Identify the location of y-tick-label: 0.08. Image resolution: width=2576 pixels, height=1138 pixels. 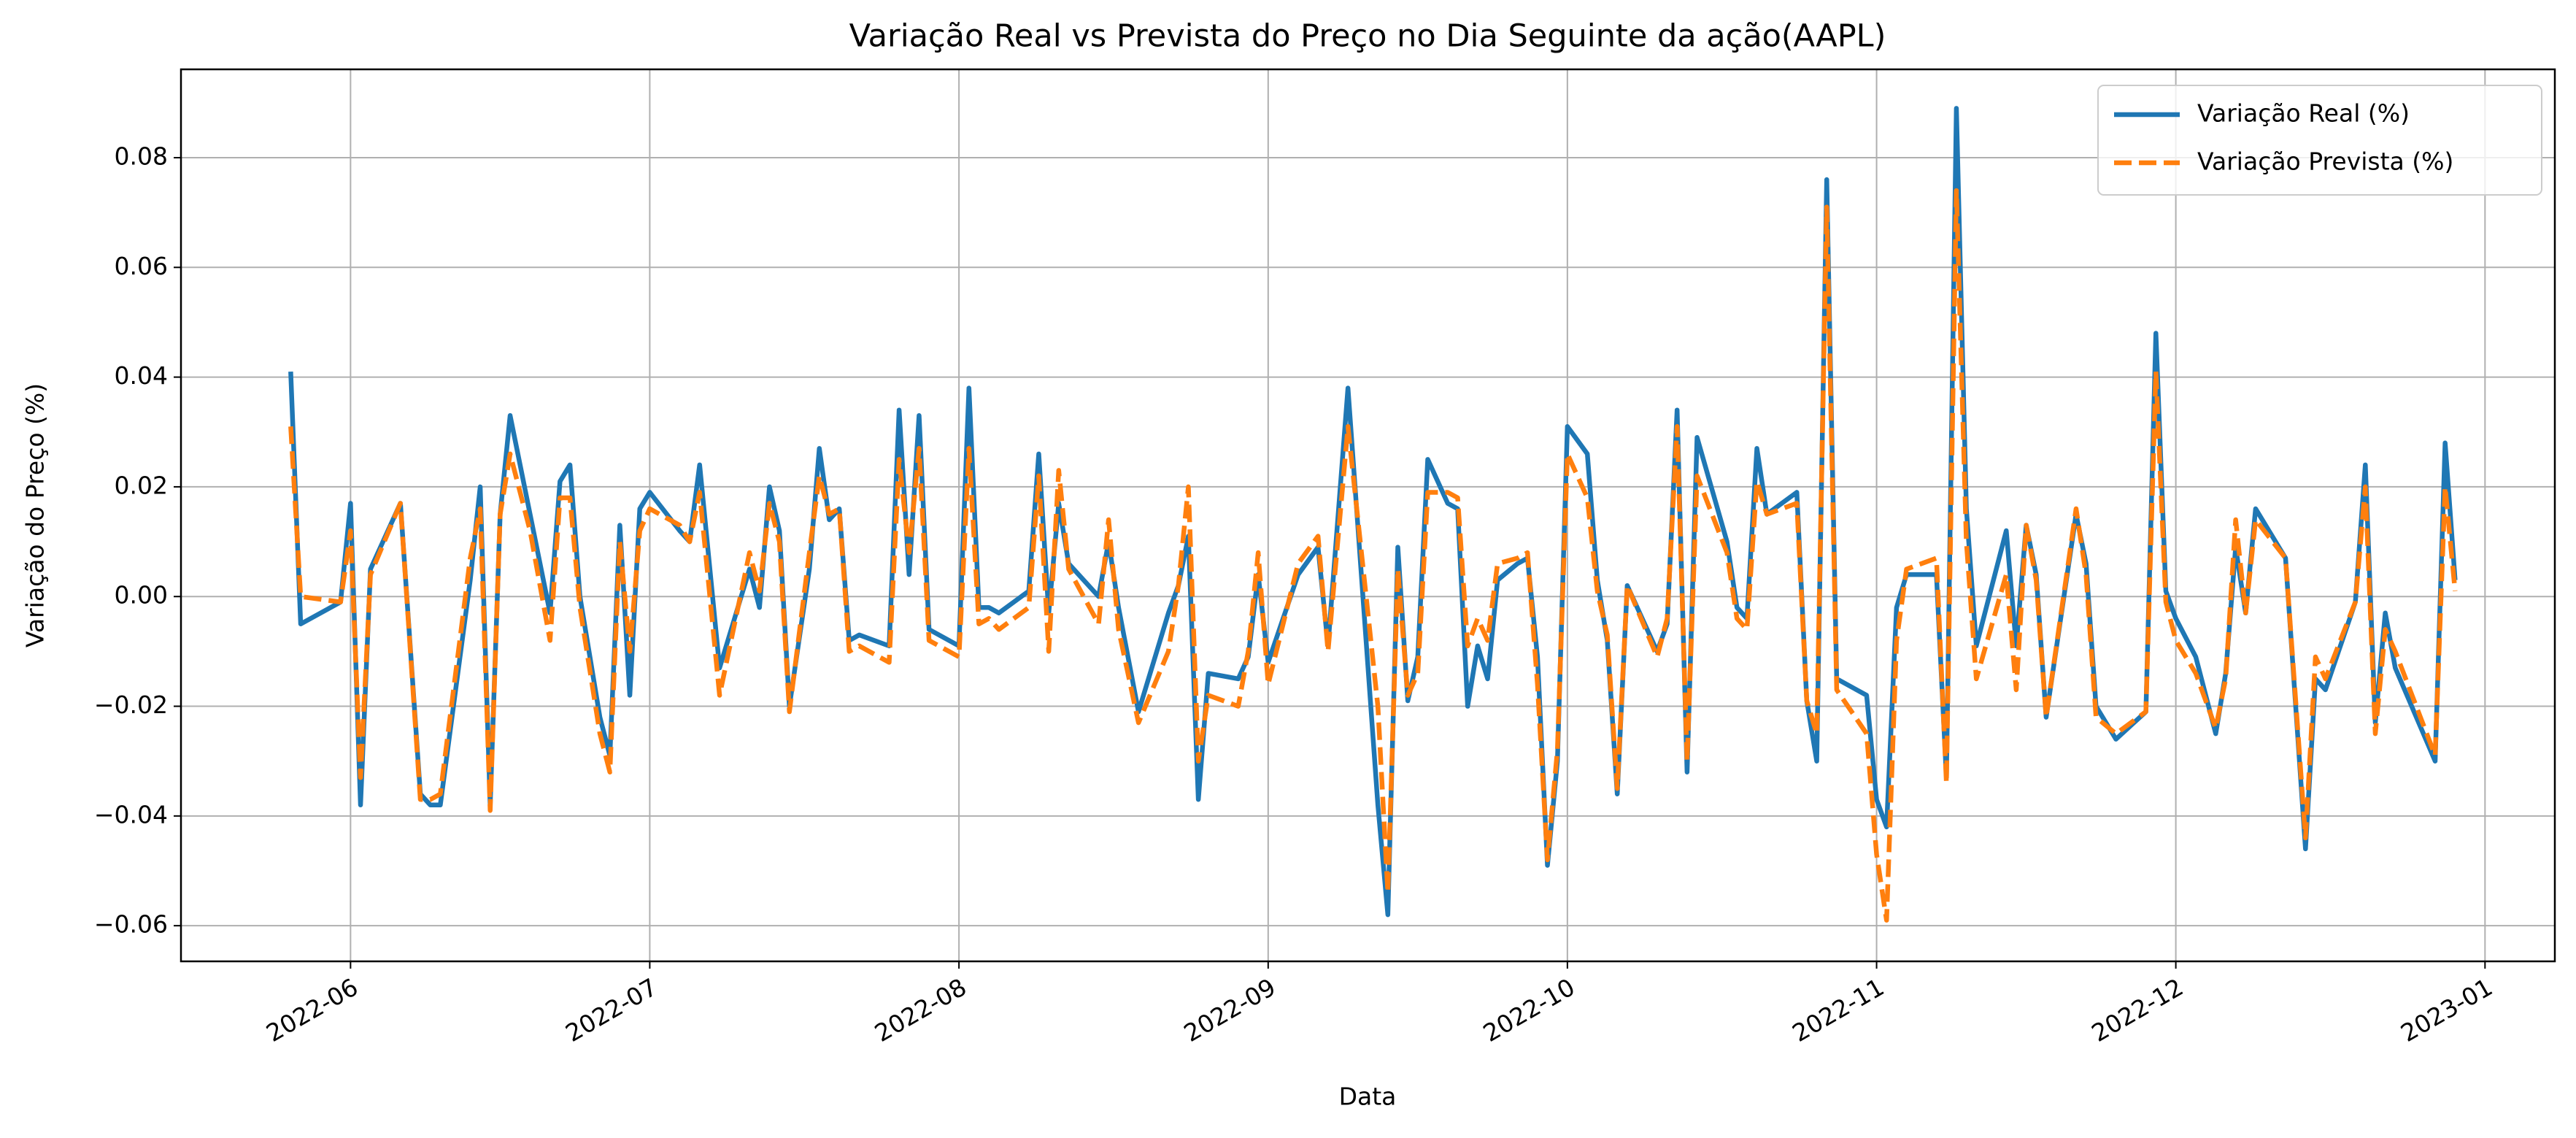
(141, 156).